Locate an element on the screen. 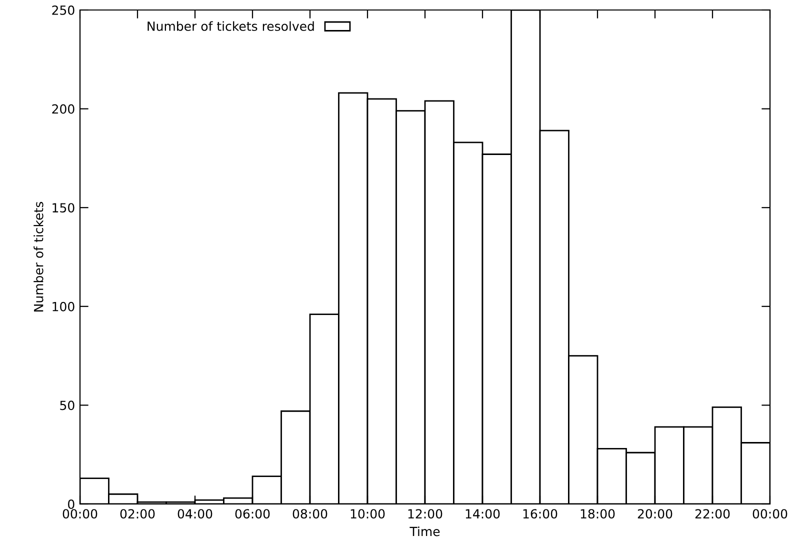 The width and height of the screenshot is (791, 548). x-tick-label: 08:00 is located at coordinates (310, 514).